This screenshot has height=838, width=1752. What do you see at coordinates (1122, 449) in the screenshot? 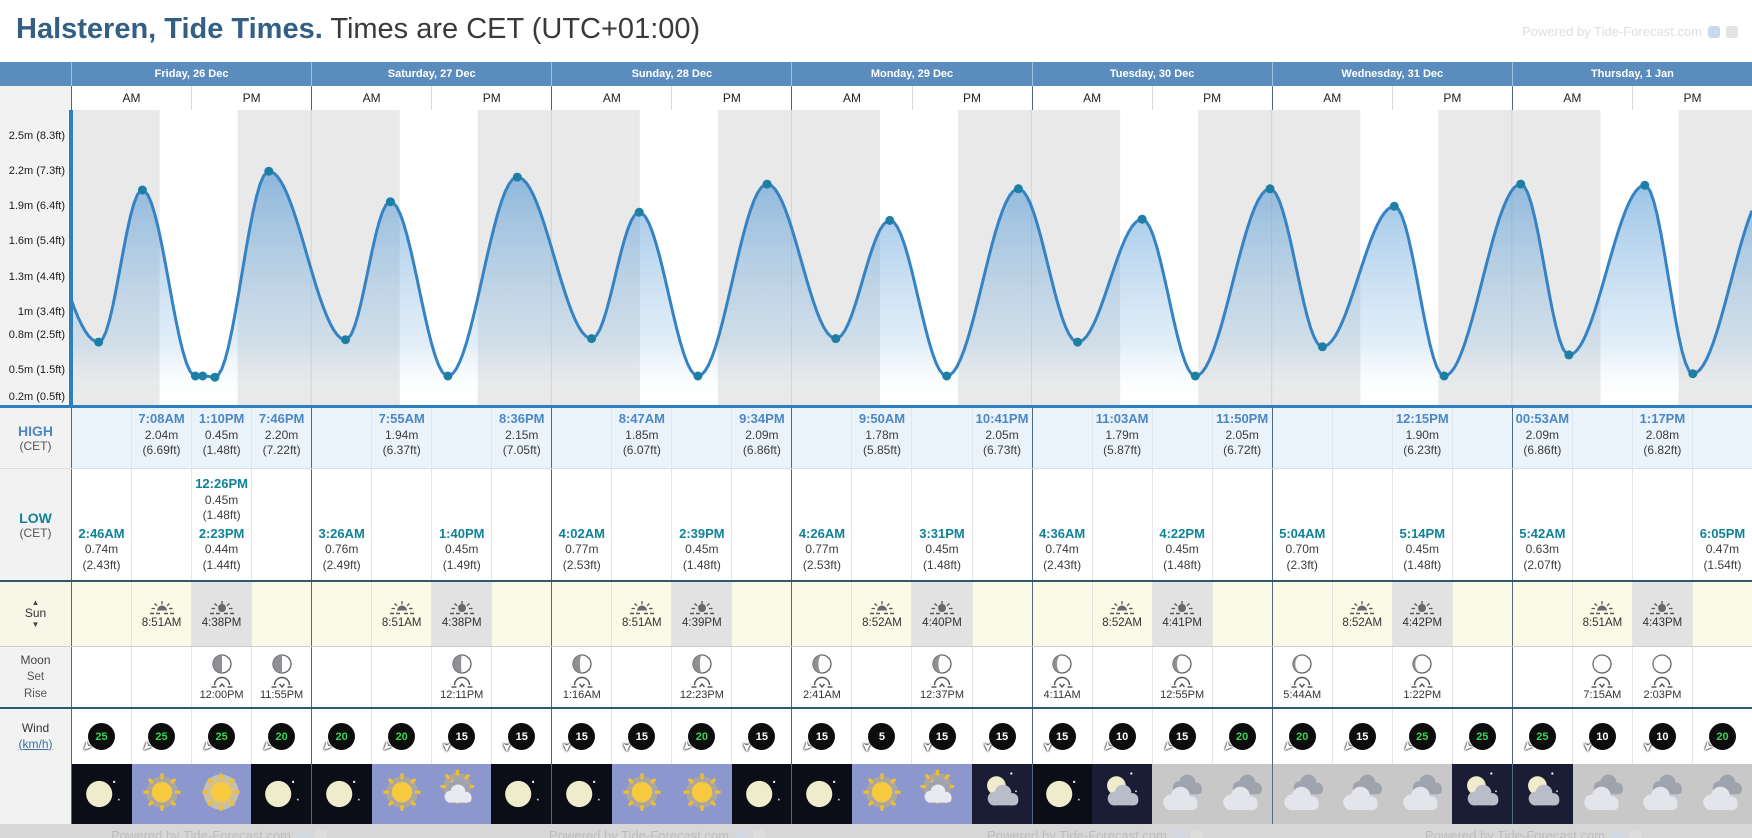
I see `tide-height-ft: (5.87ft)` at bounding box center [1122, 449].